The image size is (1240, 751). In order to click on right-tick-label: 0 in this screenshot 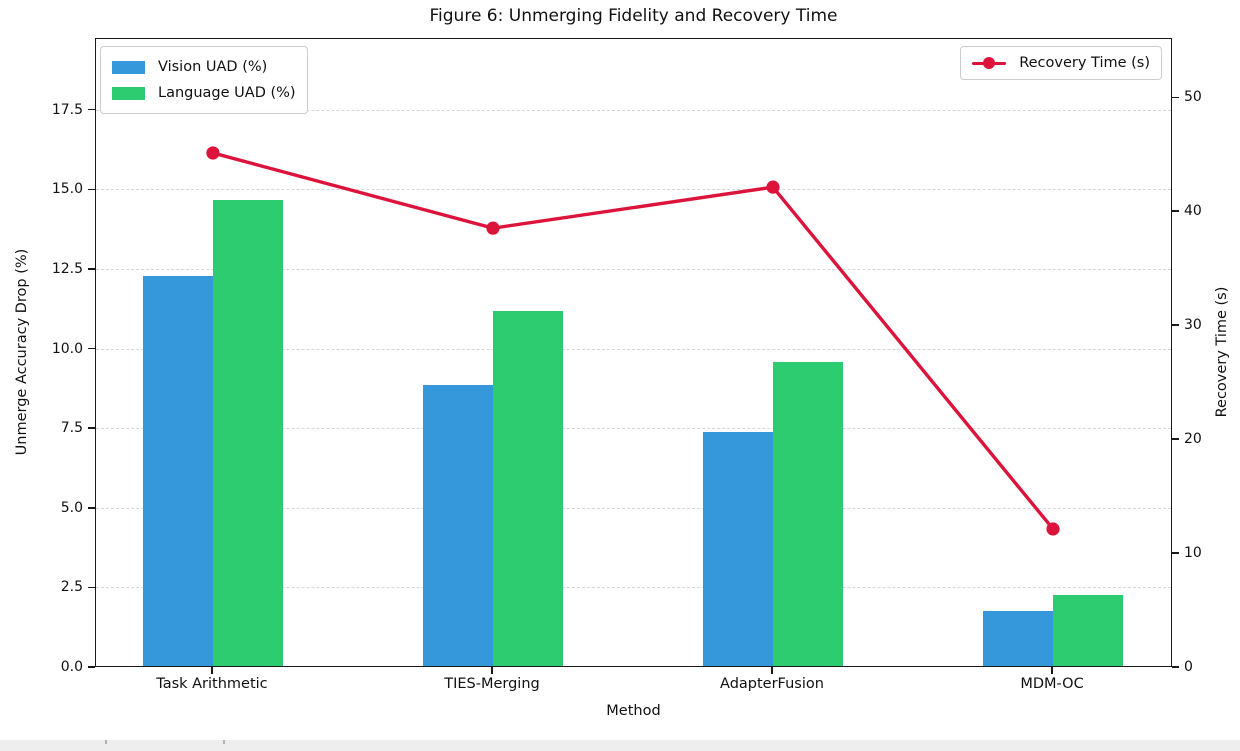, I will do `click(1188, 667)`.